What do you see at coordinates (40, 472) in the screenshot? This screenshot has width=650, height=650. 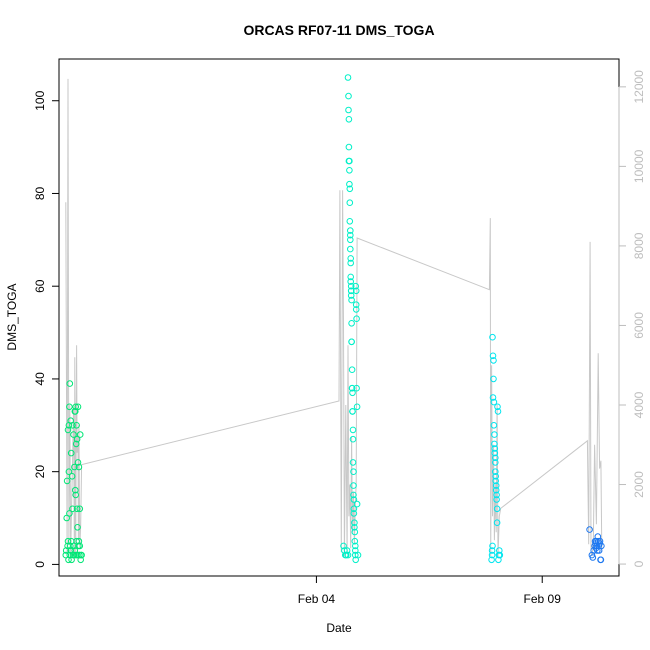 I see `y-tick-label: 20` at bounding box center [40, 472].